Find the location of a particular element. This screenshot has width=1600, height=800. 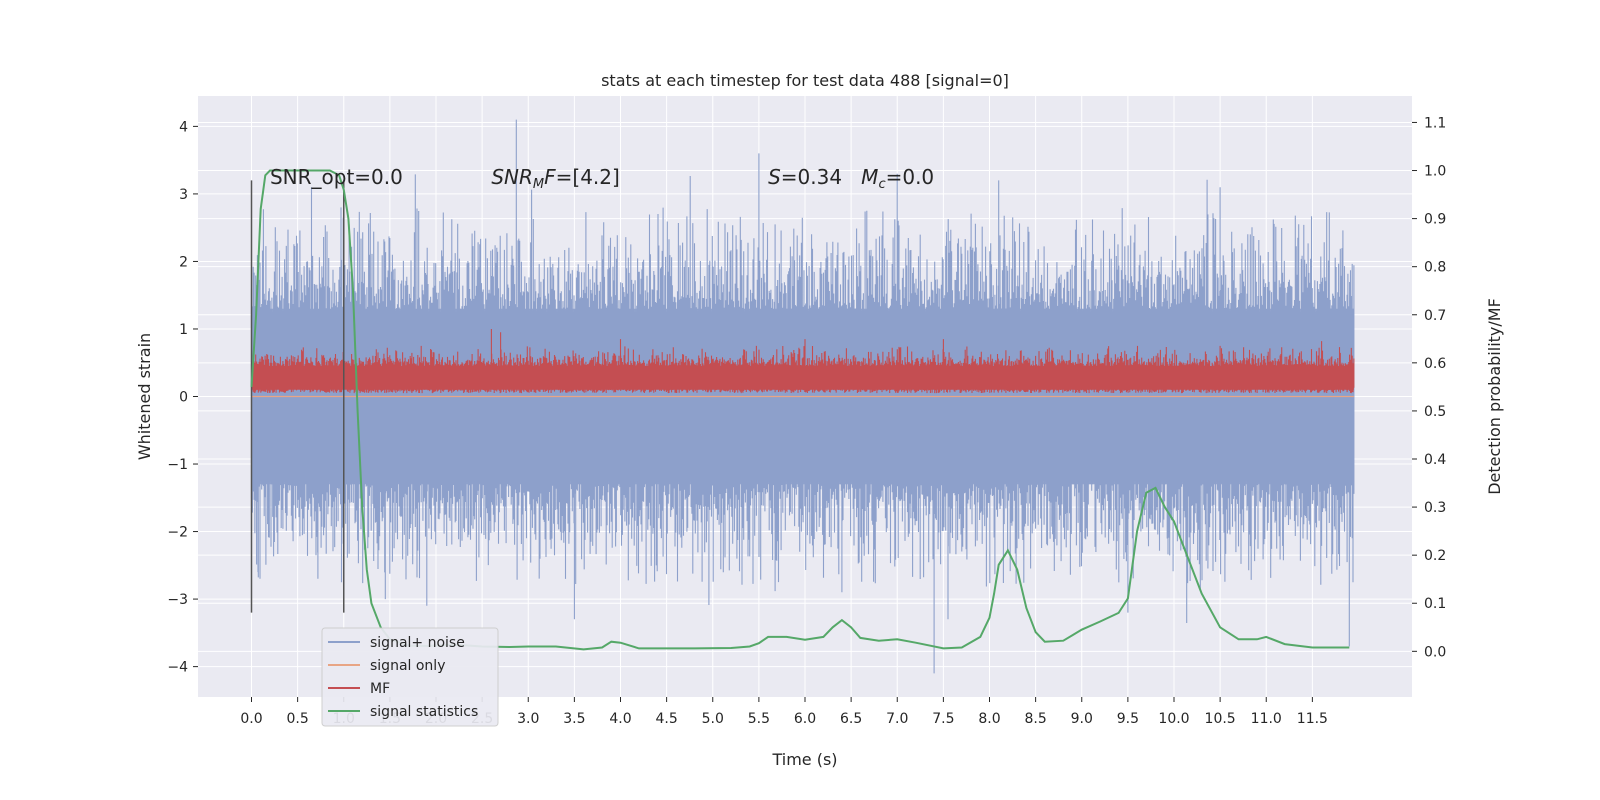

annotation-mc-value: =0.0 is located at coordinates (910, 177).